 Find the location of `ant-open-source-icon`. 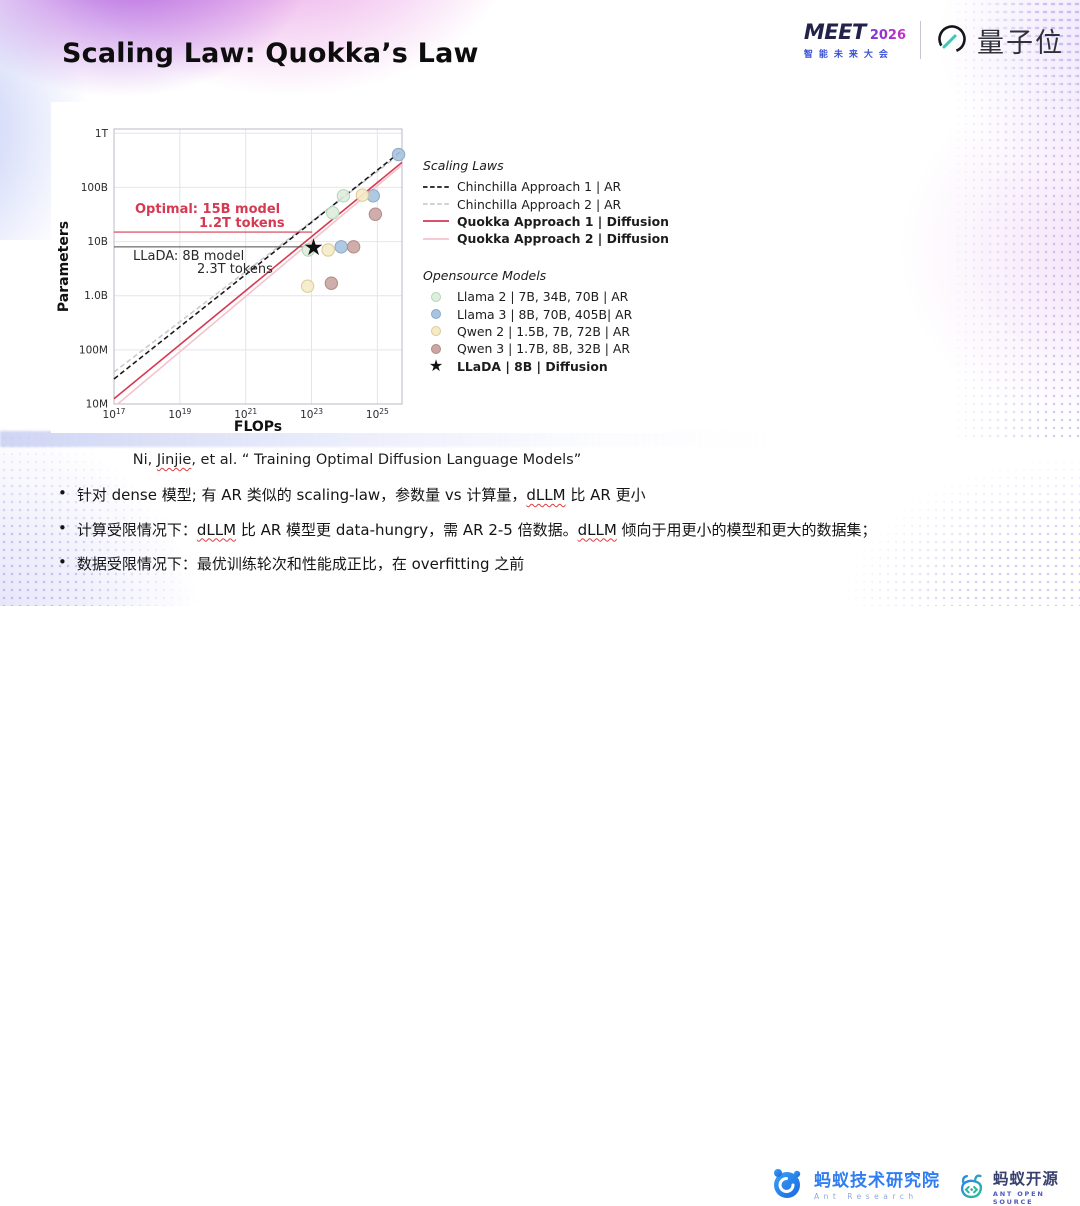

ant-open-source-icon is located at coordinates (971, 1186).